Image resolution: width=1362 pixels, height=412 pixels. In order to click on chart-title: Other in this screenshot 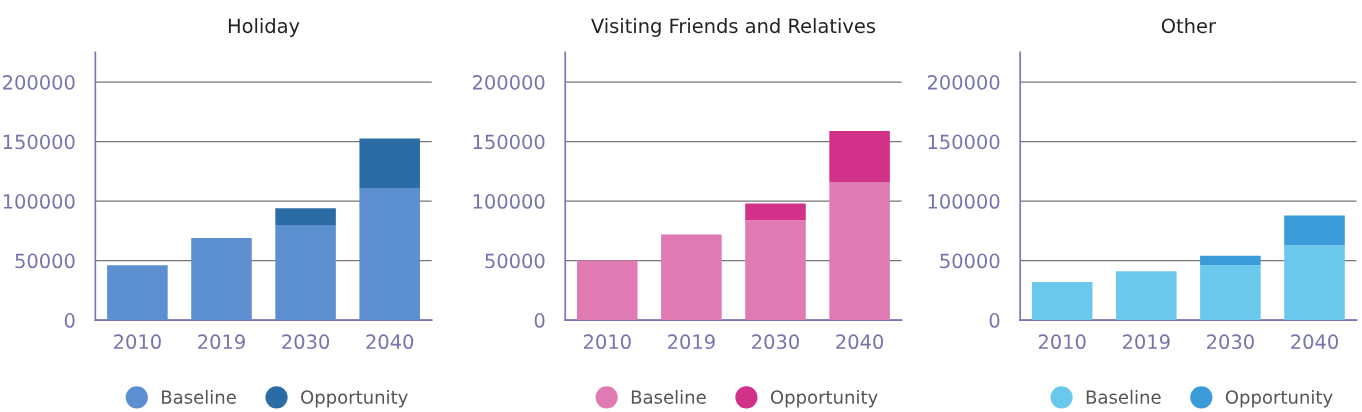, I will do `click(1188, 26)`.